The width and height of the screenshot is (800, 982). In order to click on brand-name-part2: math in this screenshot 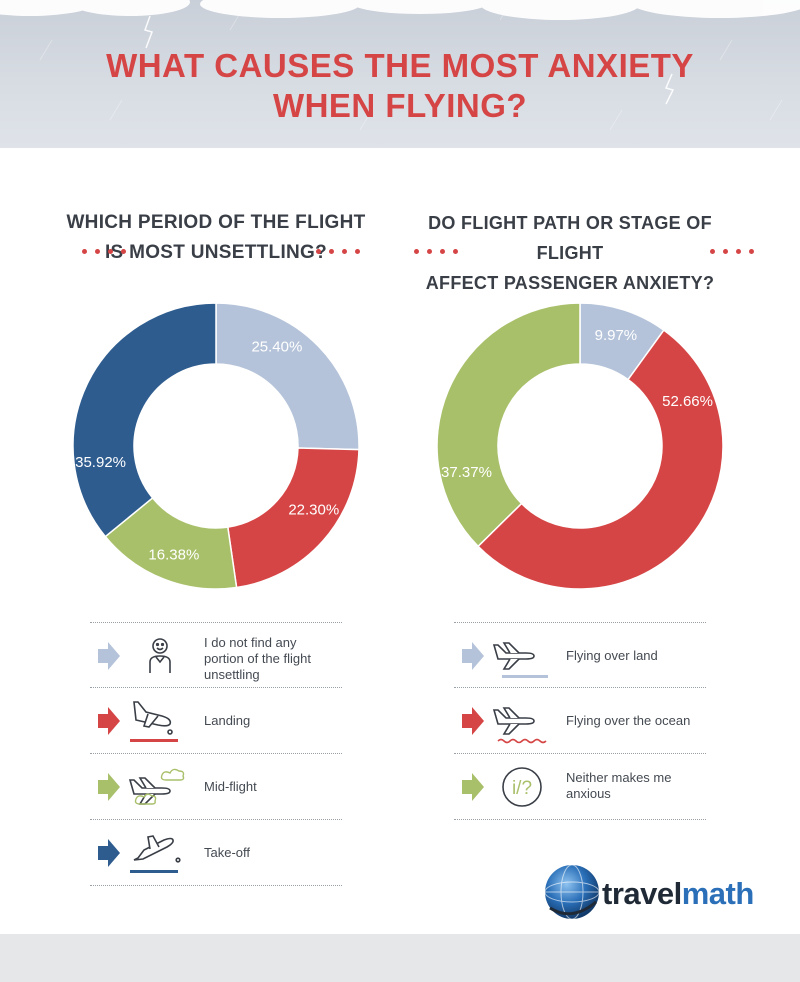, I will do `click(718, 893)`.